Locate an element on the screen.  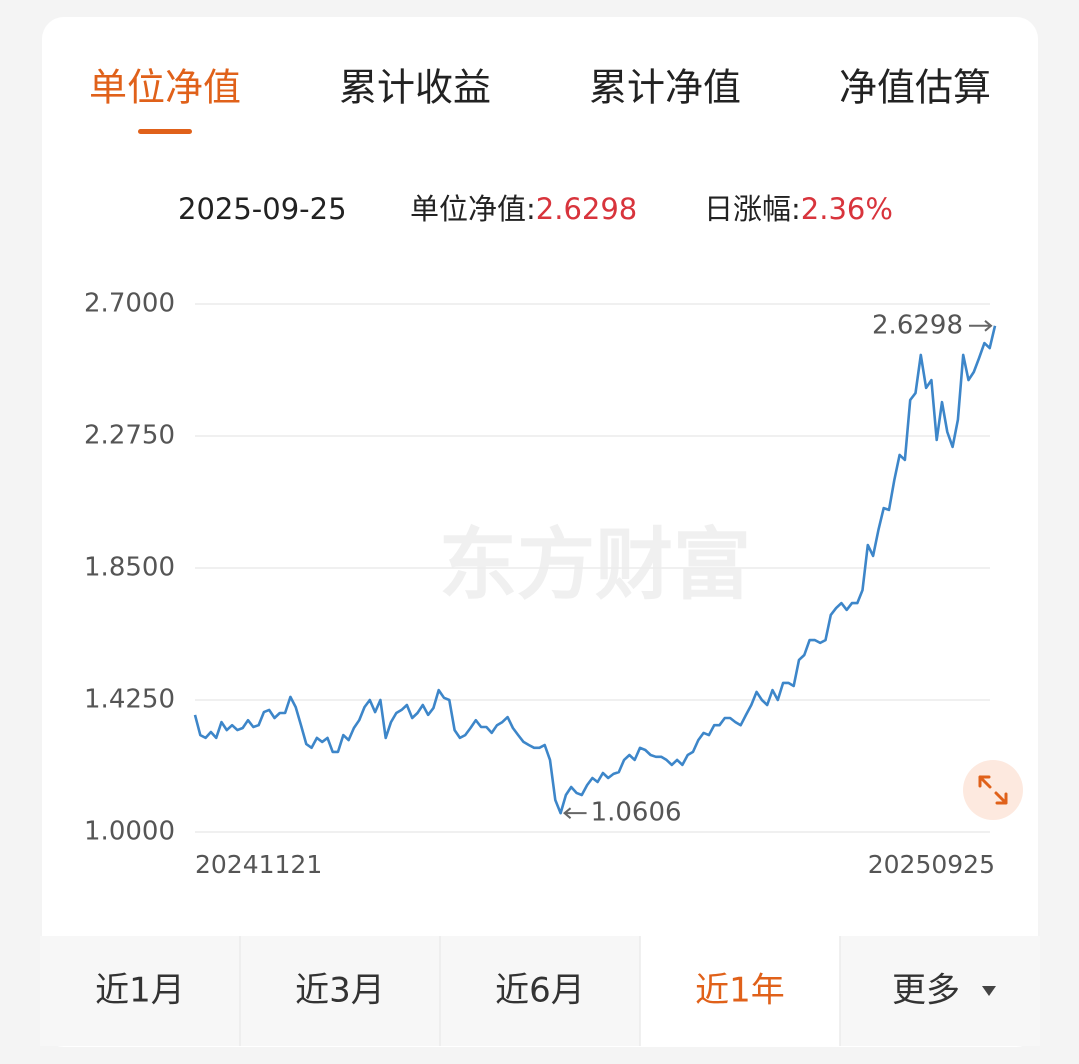
y-tick-label: 2.2750 is located at coordinates (129, 436).